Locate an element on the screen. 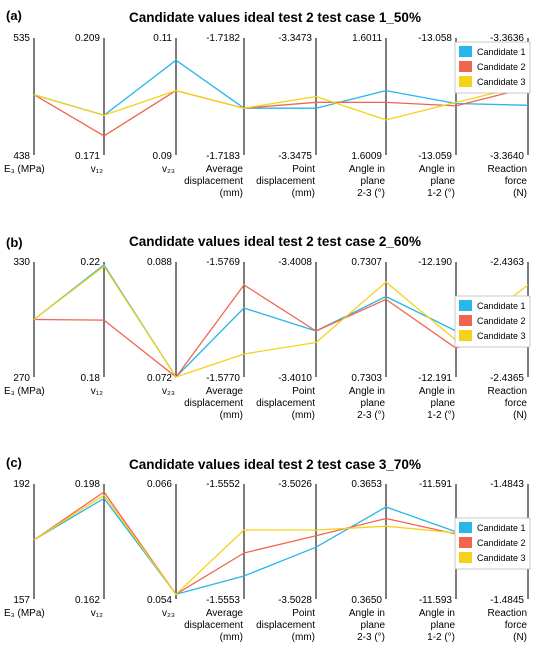 The width and height of the screenshot is (550, 653). axis-min-label: -3.4010 is located at coordinates (295, 378).